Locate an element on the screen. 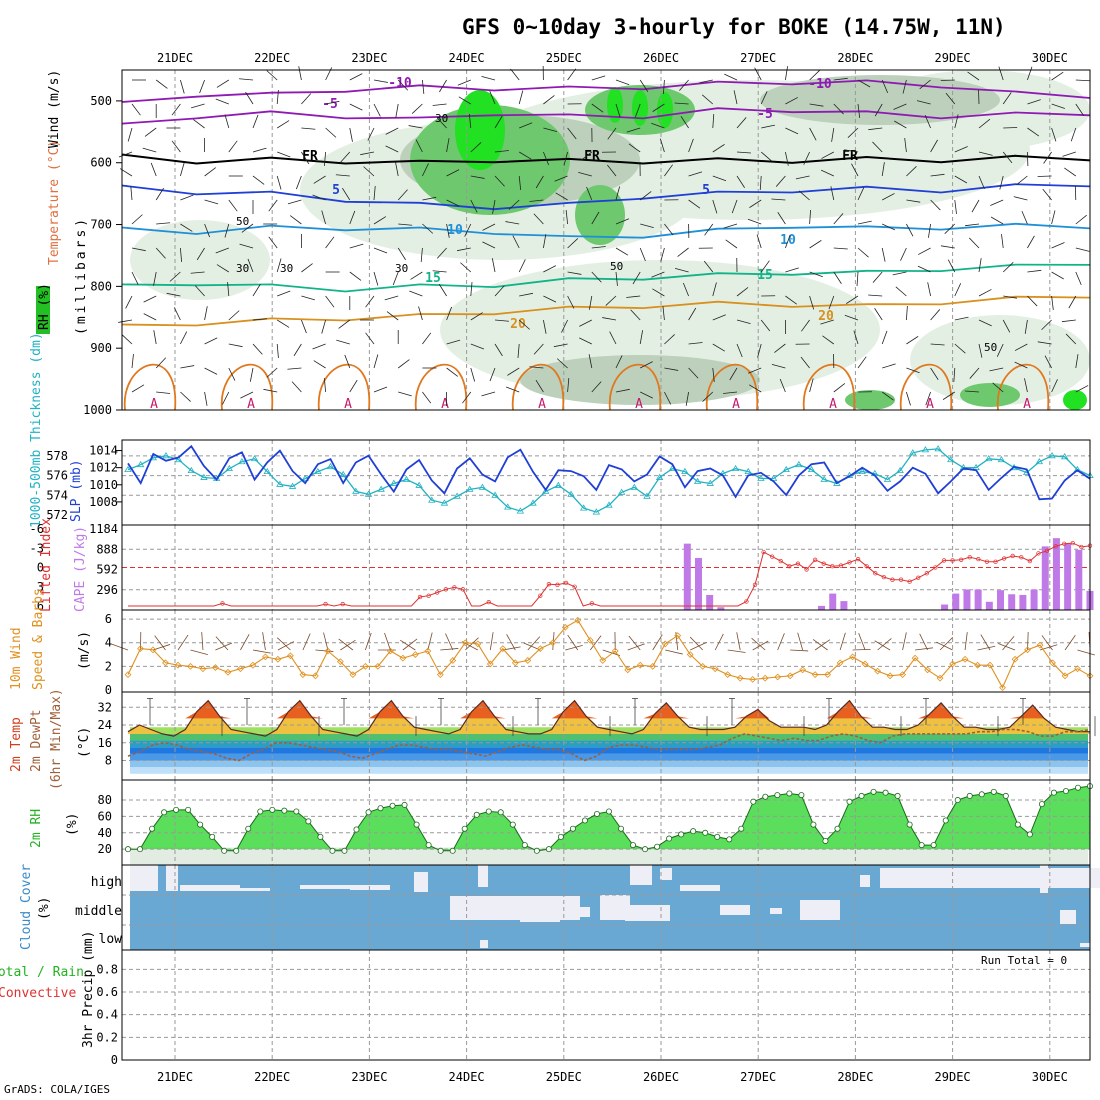  wind10m-tick-label: 6 is located at coordinates (108, 619).